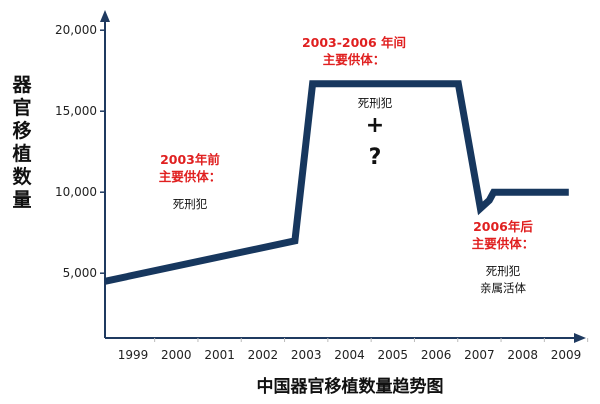 Image resolution: width=600 pixels, height=404 pixels. I want to click on y-axis-label-char: 官, so click(21, 107).